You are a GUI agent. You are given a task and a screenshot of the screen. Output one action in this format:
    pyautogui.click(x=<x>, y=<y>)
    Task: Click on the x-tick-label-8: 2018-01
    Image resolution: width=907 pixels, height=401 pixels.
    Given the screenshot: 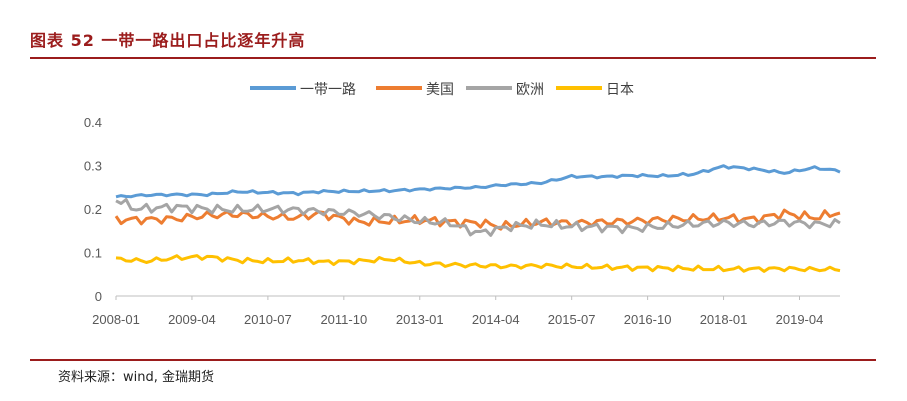 What is the action you would take?
    pyautogui.click(x=724, y=319)
    